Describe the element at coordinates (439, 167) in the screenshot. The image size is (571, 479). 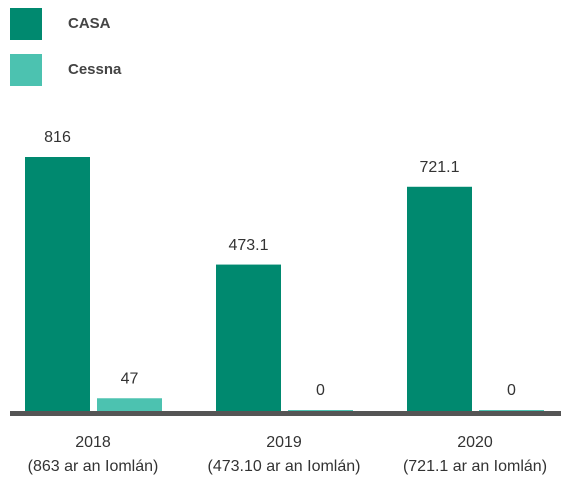
I see `value-label: 721.1` at that location.